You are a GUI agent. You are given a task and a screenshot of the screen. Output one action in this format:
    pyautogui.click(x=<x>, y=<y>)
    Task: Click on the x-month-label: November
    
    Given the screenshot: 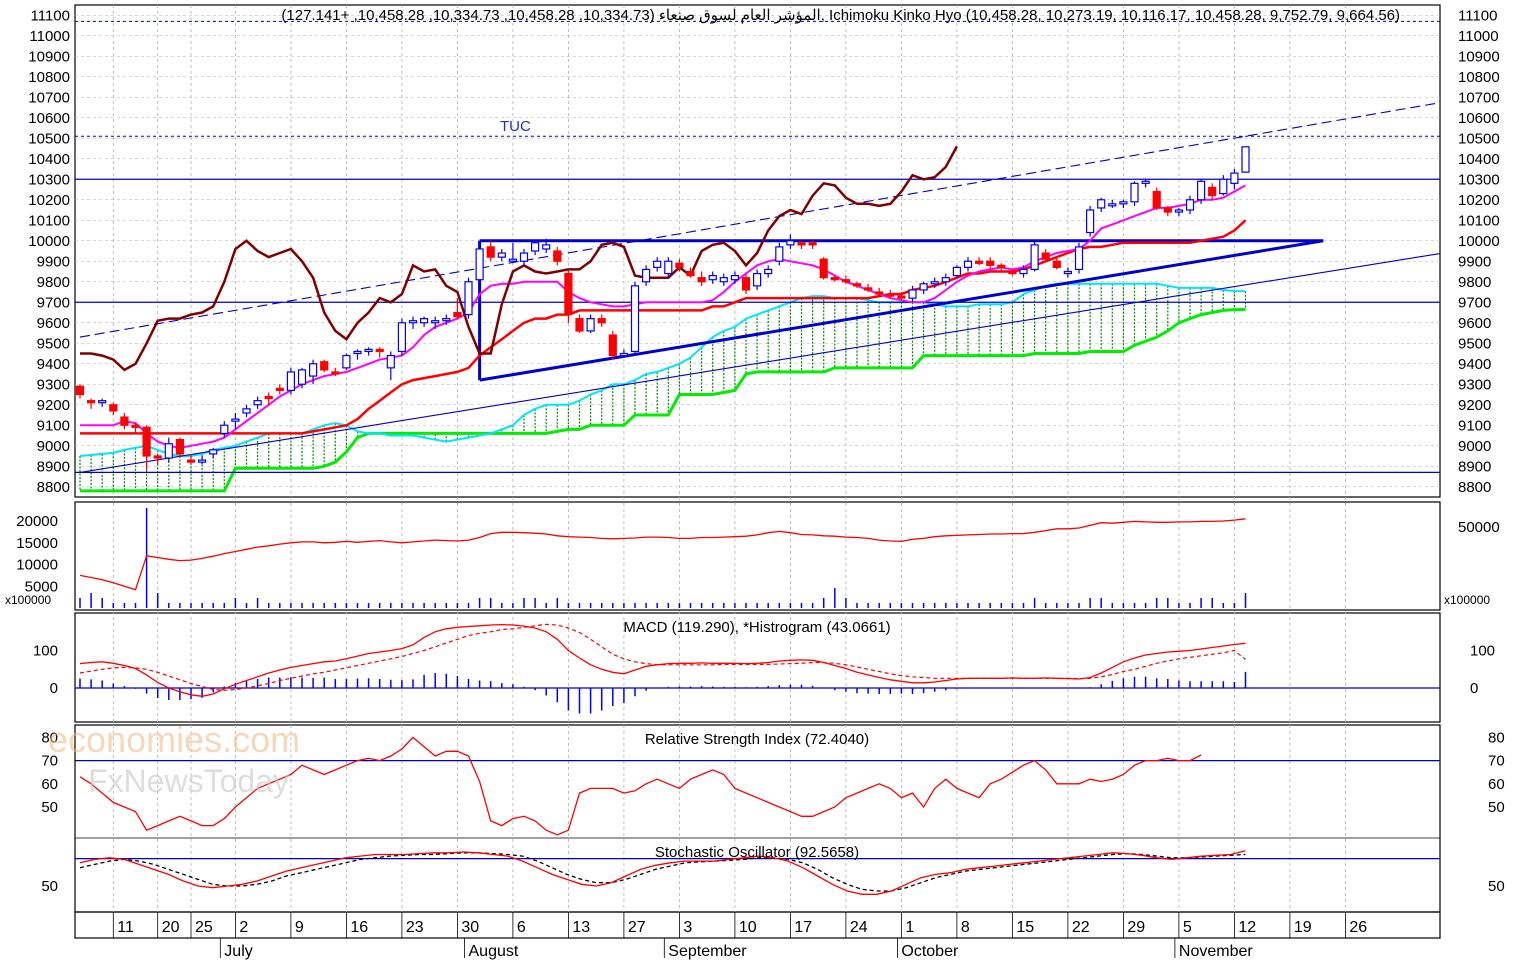 What is the action you would take?
    pyautogui.click(x=1216, y=951)
    